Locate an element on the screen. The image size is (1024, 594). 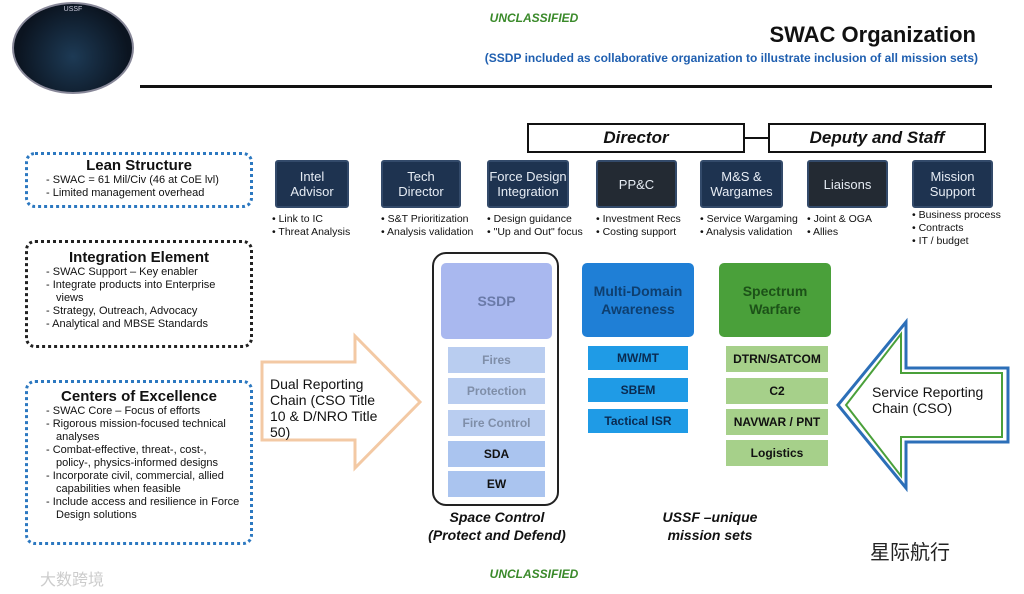
bullet-item: • Allies is located at coordinates (823, 232).